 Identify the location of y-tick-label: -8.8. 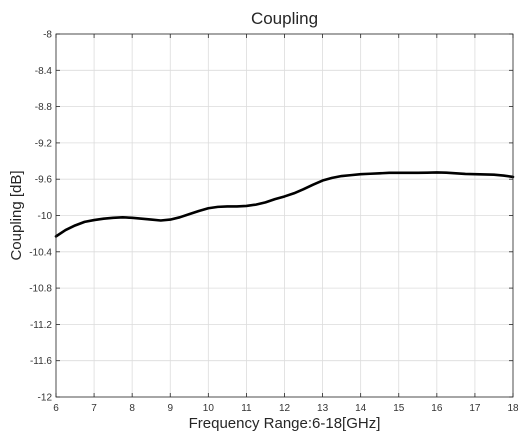
(44, 107).